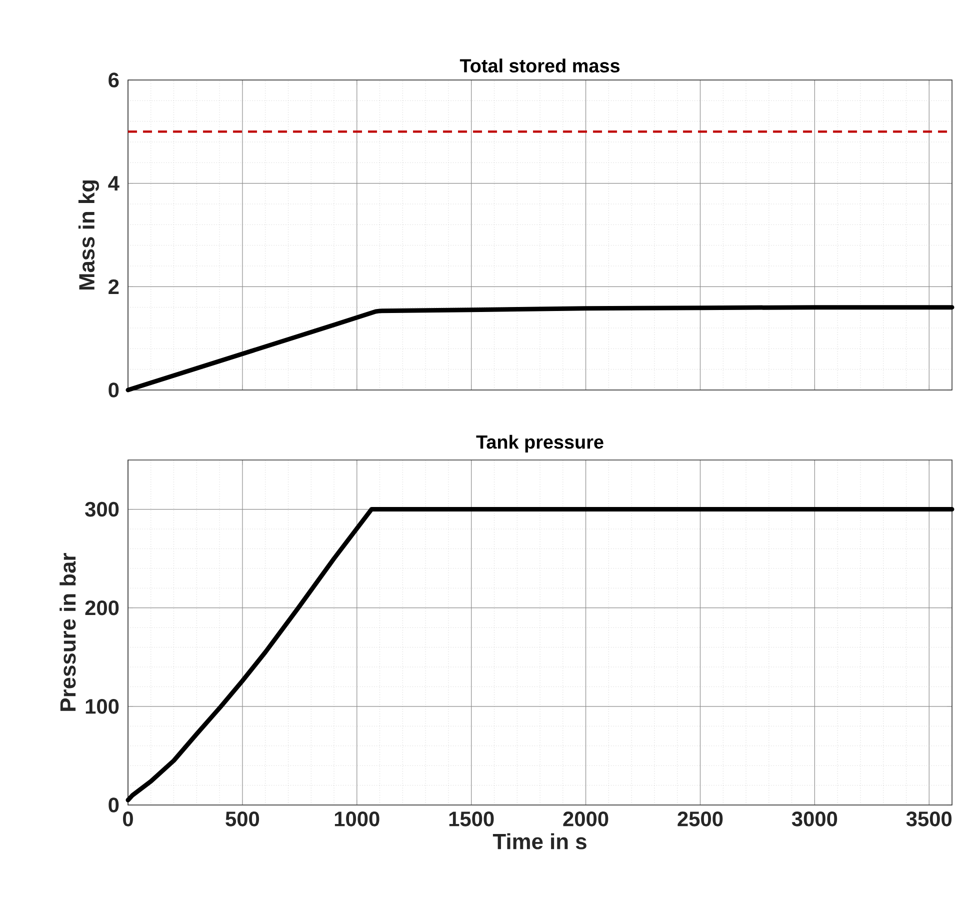 The image size is (970, 900). What do you see at coordinates (700, 819) in the screenshot?
I see `x-tick-label: 2500` at bounding box center [700, 819].